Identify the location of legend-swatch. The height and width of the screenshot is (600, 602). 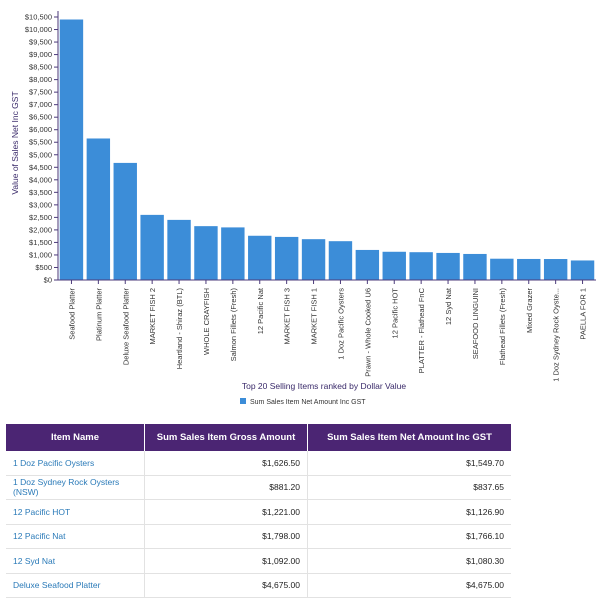
(243, 401).